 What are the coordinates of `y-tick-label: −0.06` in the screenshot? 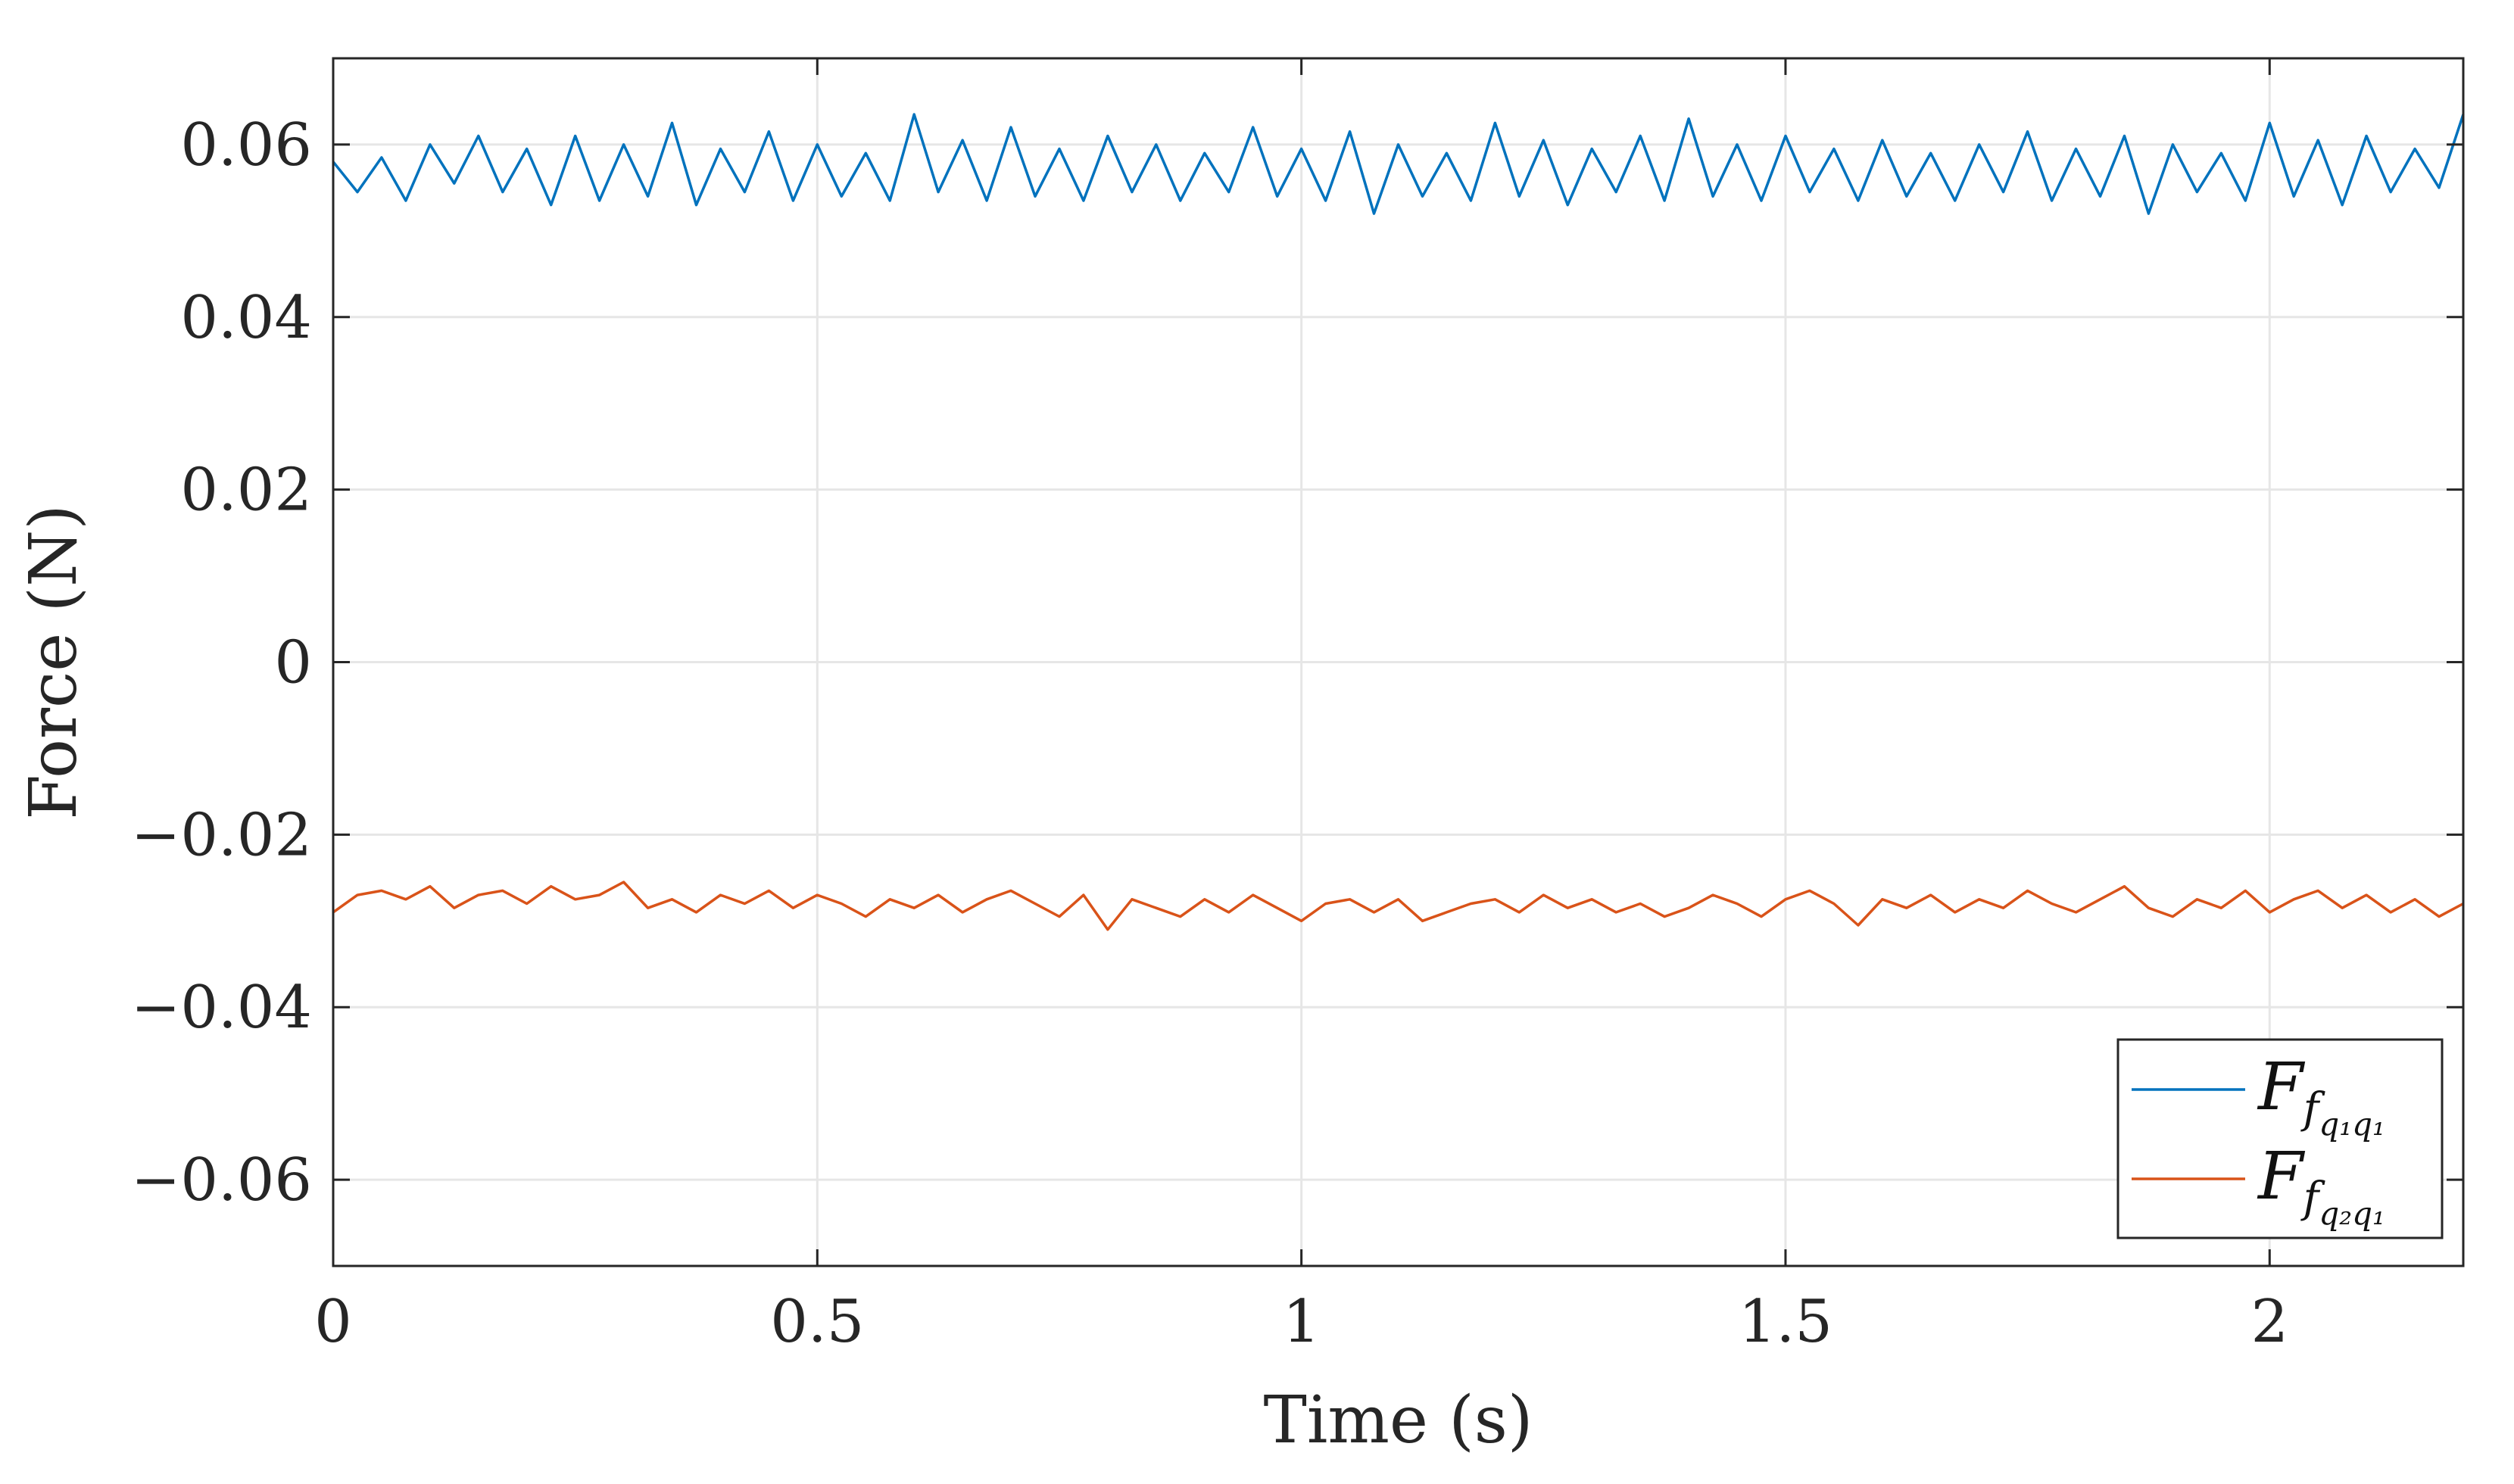 It's located at (222, 1180).